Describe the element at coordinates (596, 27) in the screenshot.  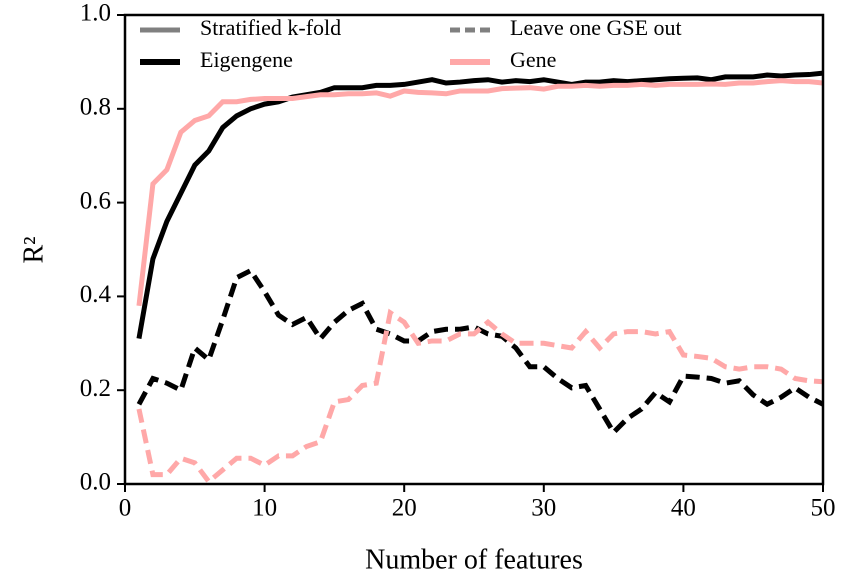
I see `legend-label: Leave one GSE out` at that location.